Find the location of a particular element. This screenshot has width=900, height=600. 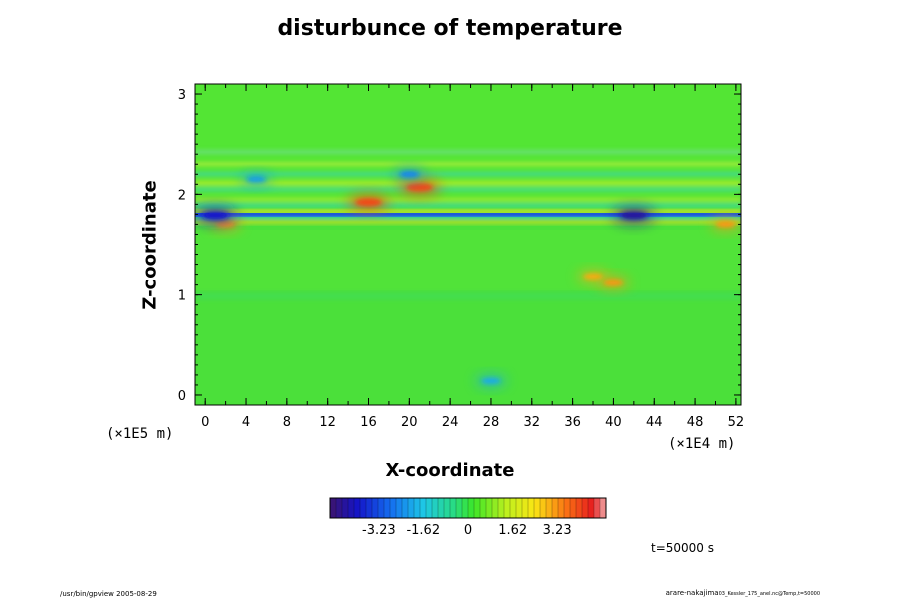

x-tick-label: 24 is located at coordinates (450, 422).